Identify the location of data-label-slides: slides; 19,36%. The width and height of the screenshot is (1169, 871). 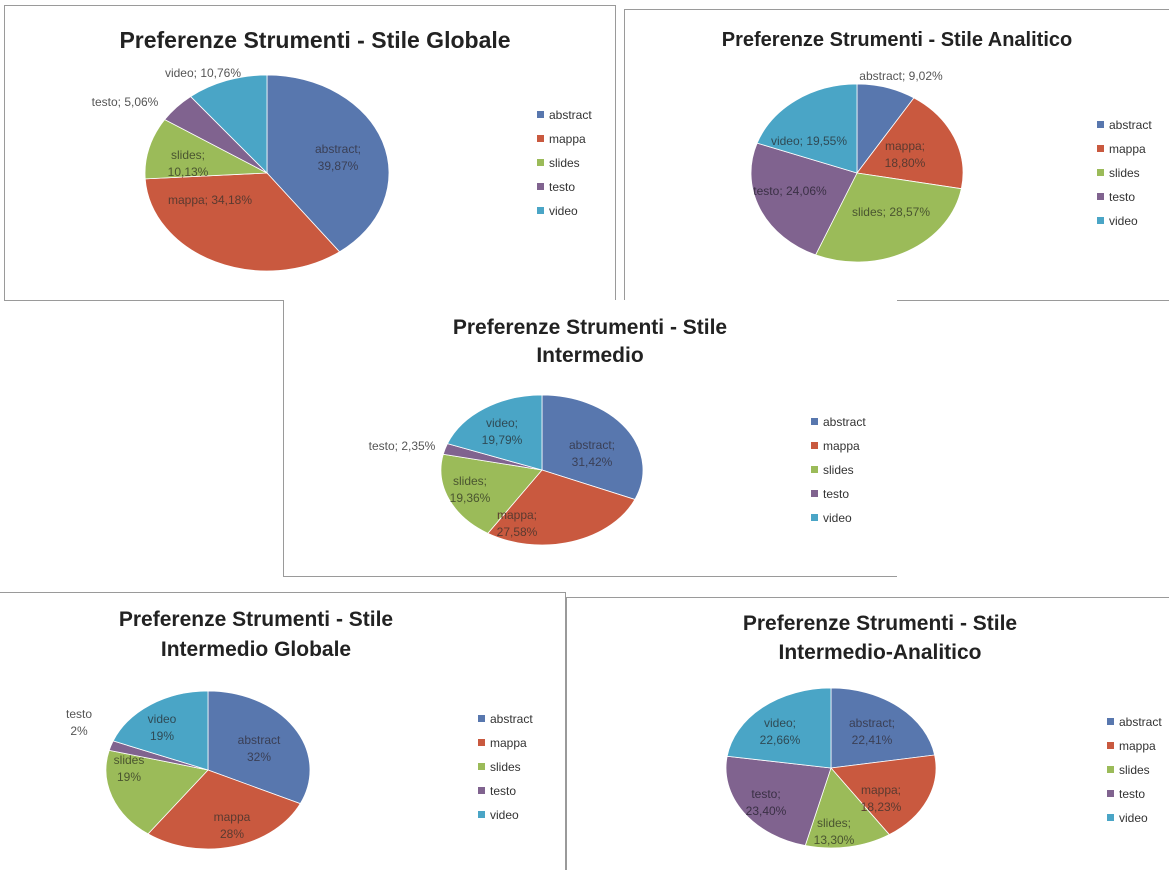
(470, 489).